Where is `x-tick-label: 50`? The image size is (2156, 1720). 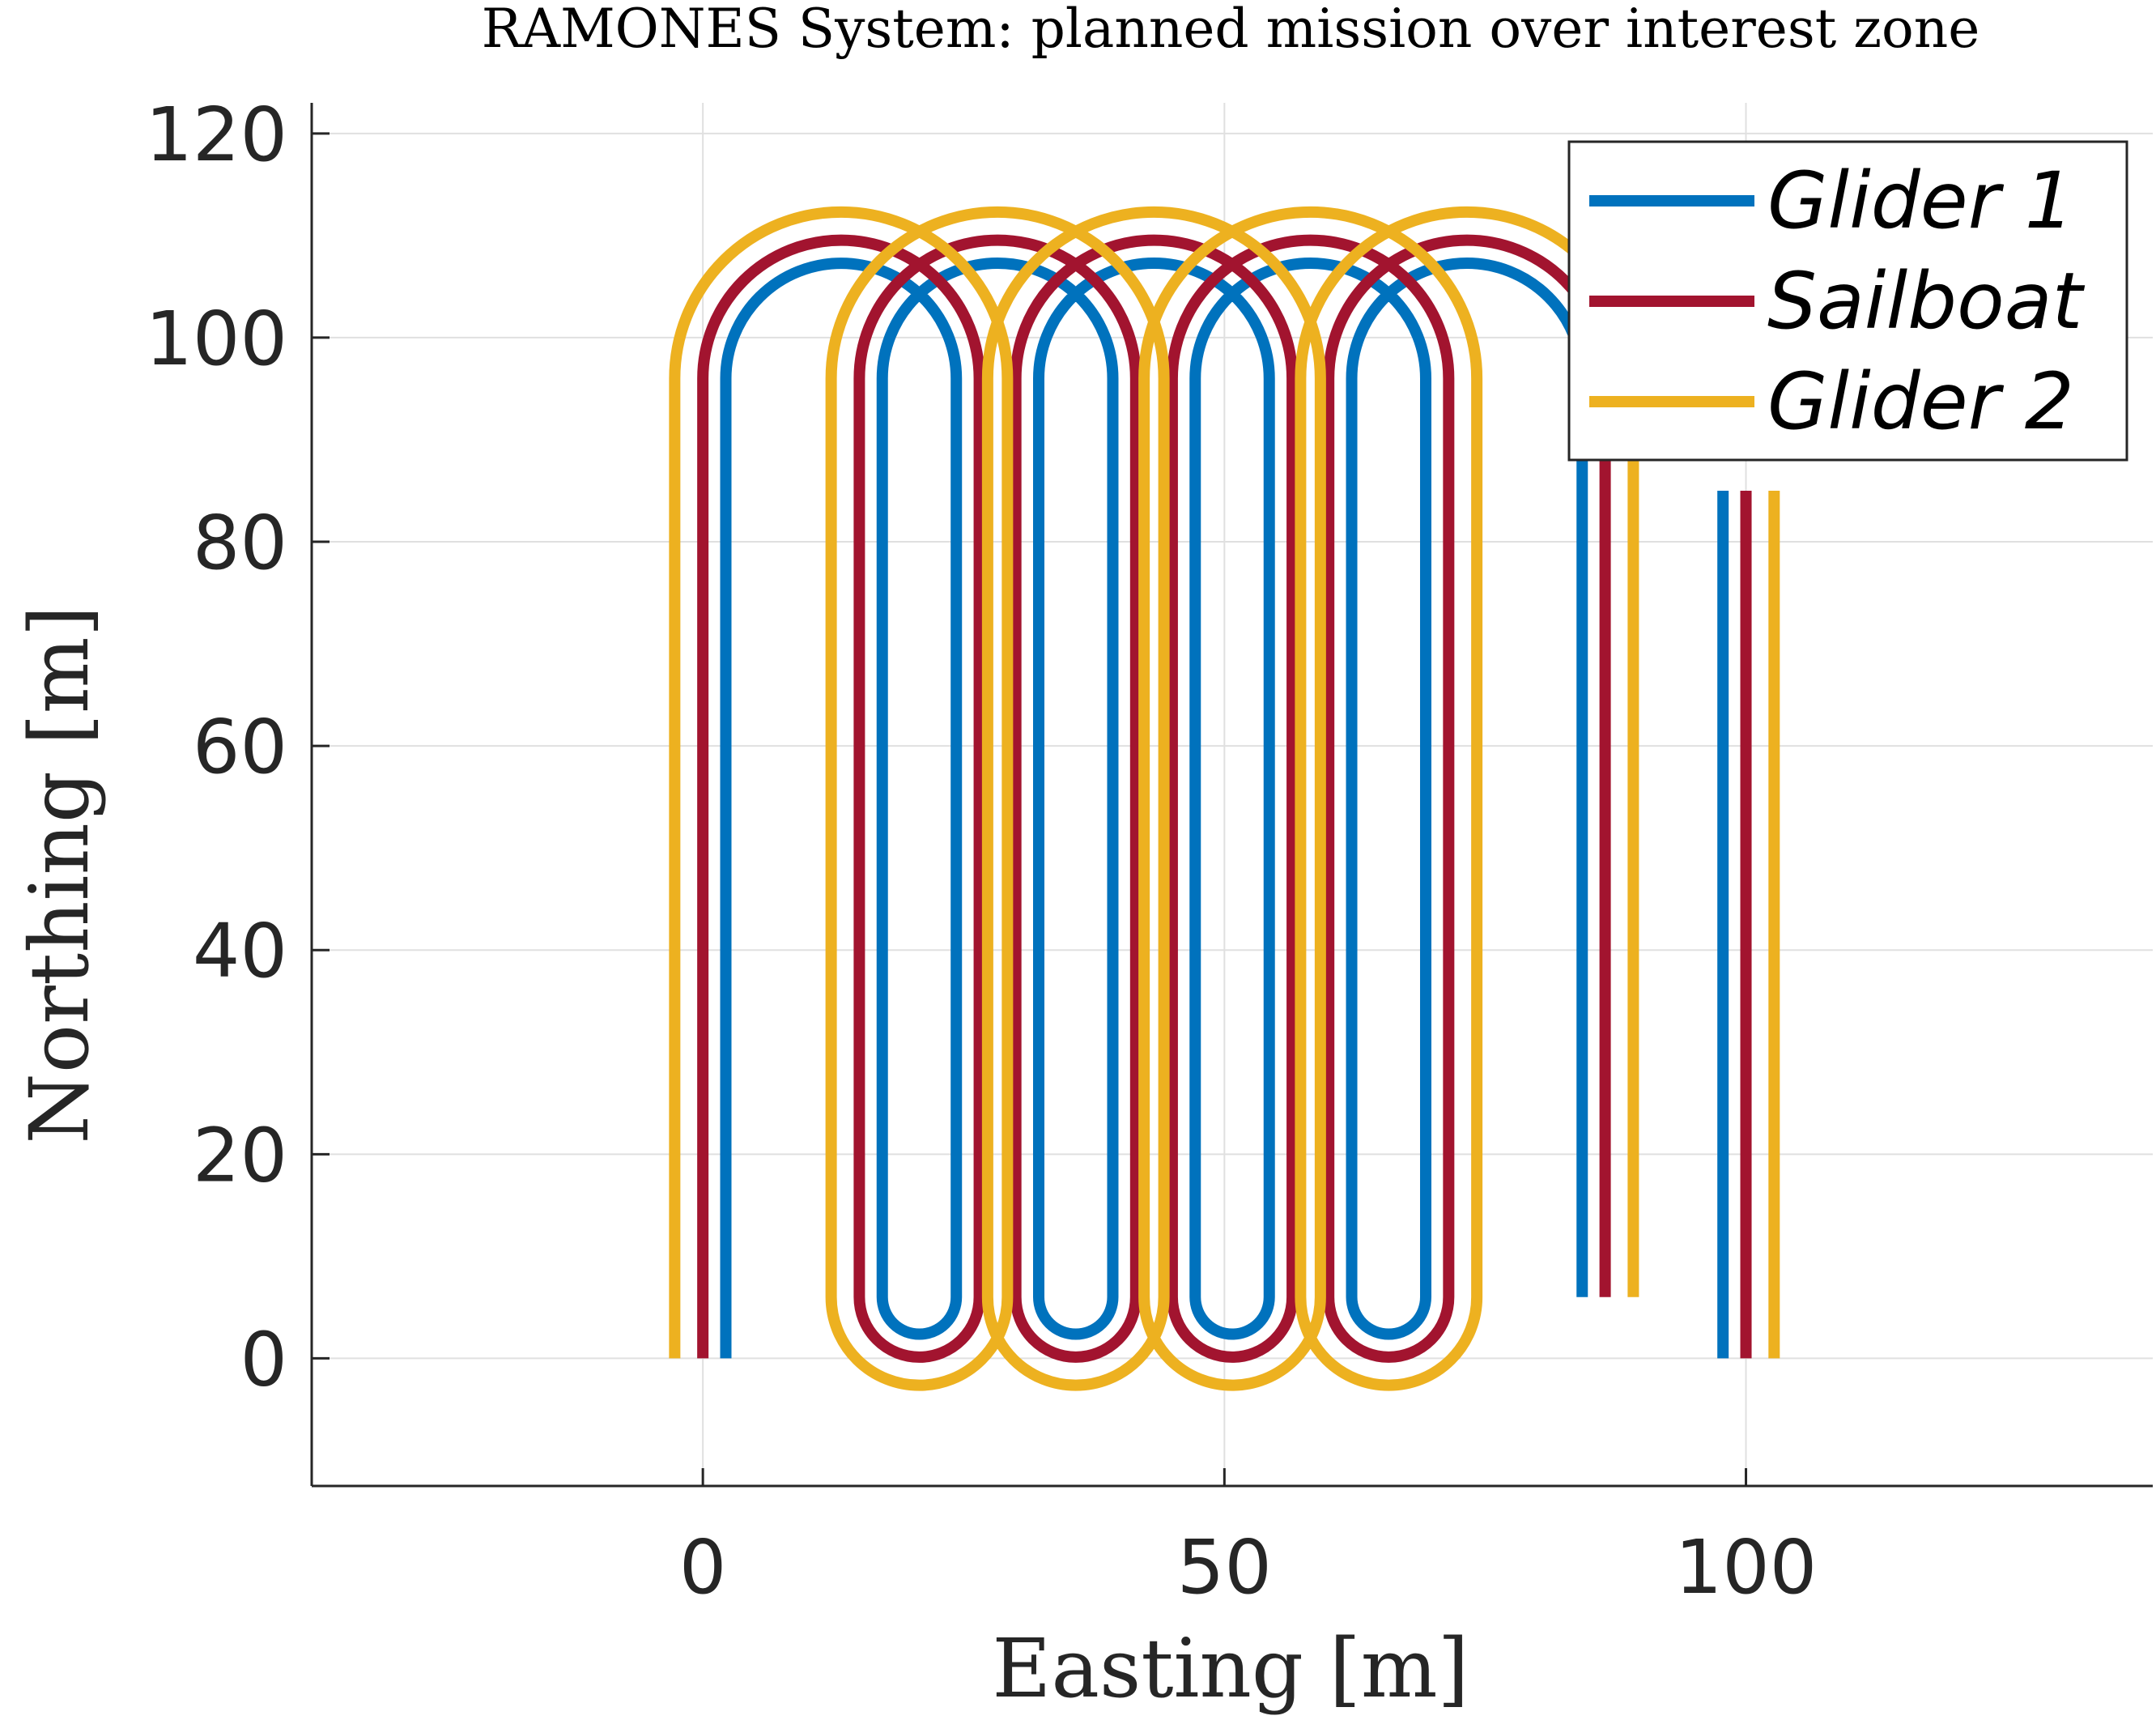
x-tick-label: 50 is located at coordinates (1224, 1567).